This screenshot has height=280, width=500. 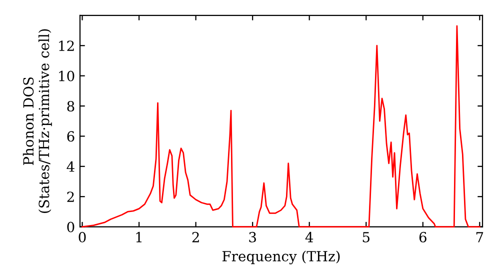 What do you see at coordinates (195, 237) in the screenshot?
I see `x-tick-label: 2` at bounding box center [195, 237].